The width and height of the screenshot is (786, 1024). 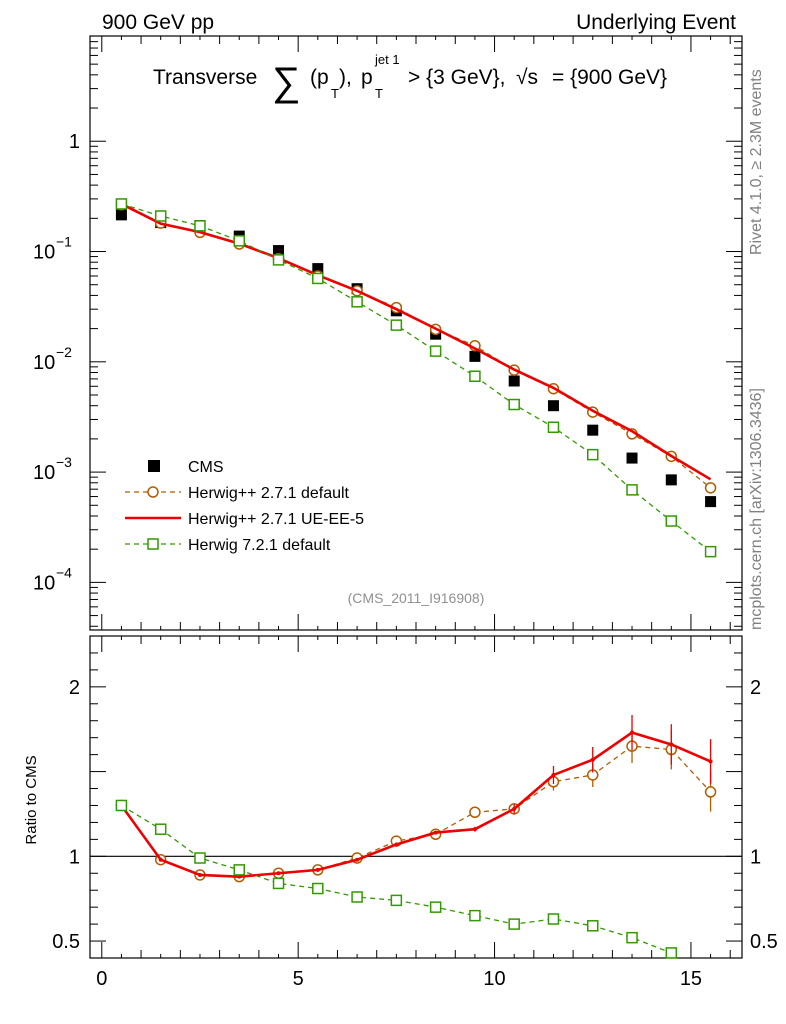 What do you see at coordinates (101, 979) in the screenshot?
I see `x-tick-label: 0` at bounding box center [101, 979].